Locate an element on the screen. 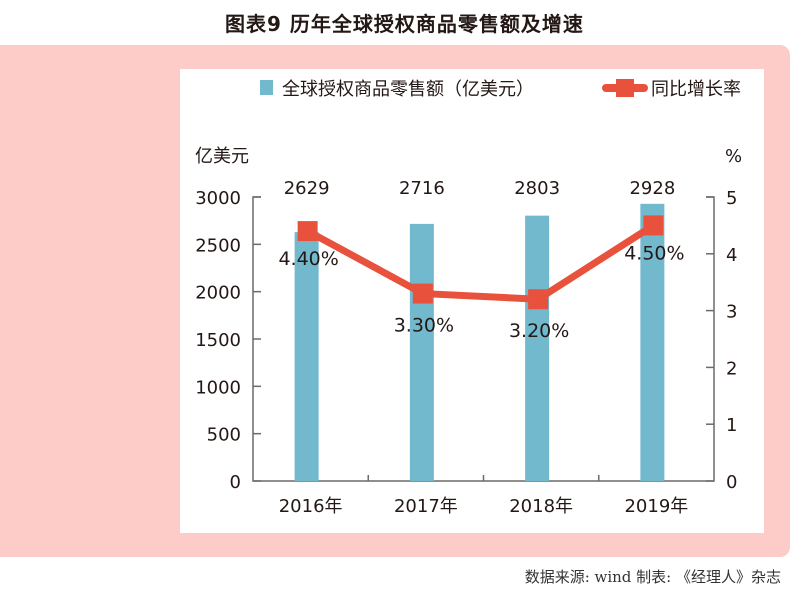 This screenshot has width=809, height=605. line-value-label: 4.40% is located at coordinates (308, 259).